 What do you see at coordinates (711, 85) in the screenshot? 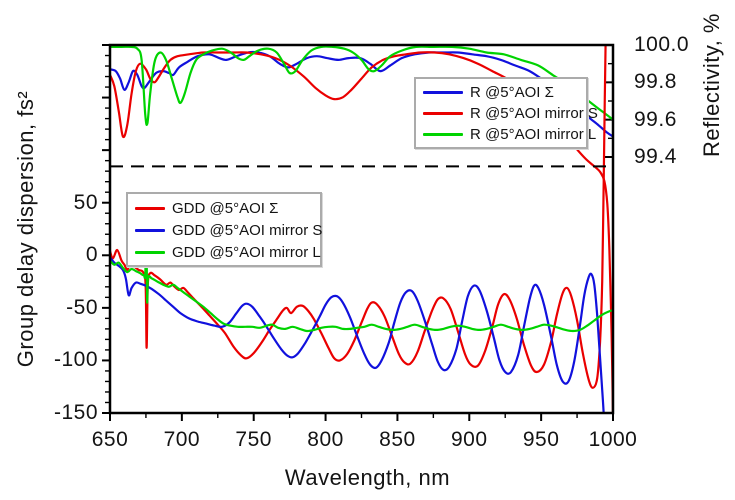
I see `right-axis-title: Reflectivity, %` at bounding box center [711, 85].